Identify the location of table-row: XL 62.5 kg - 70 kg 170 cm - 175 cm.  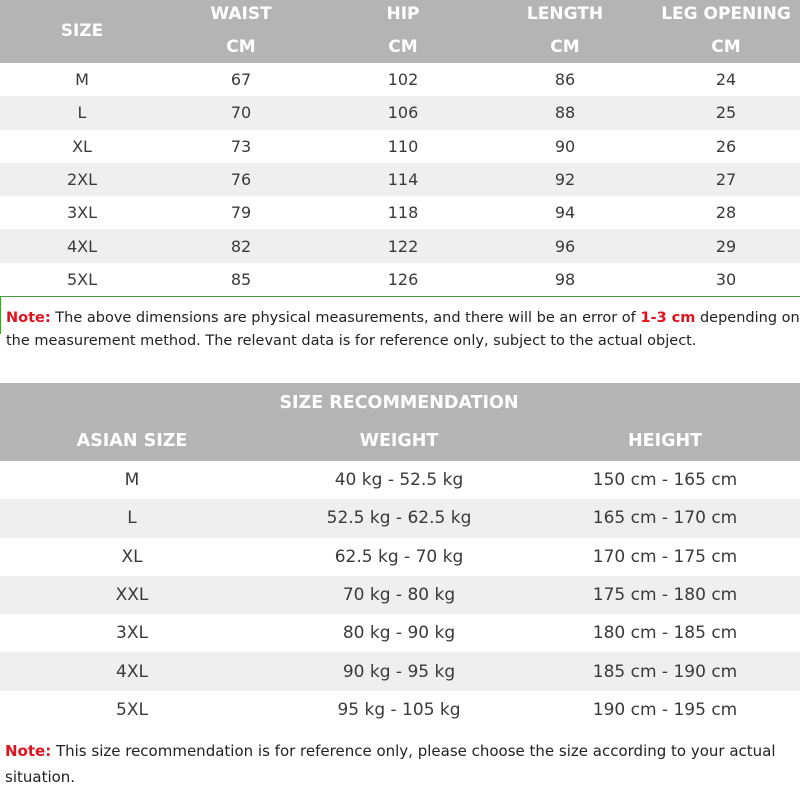
(400, 557).